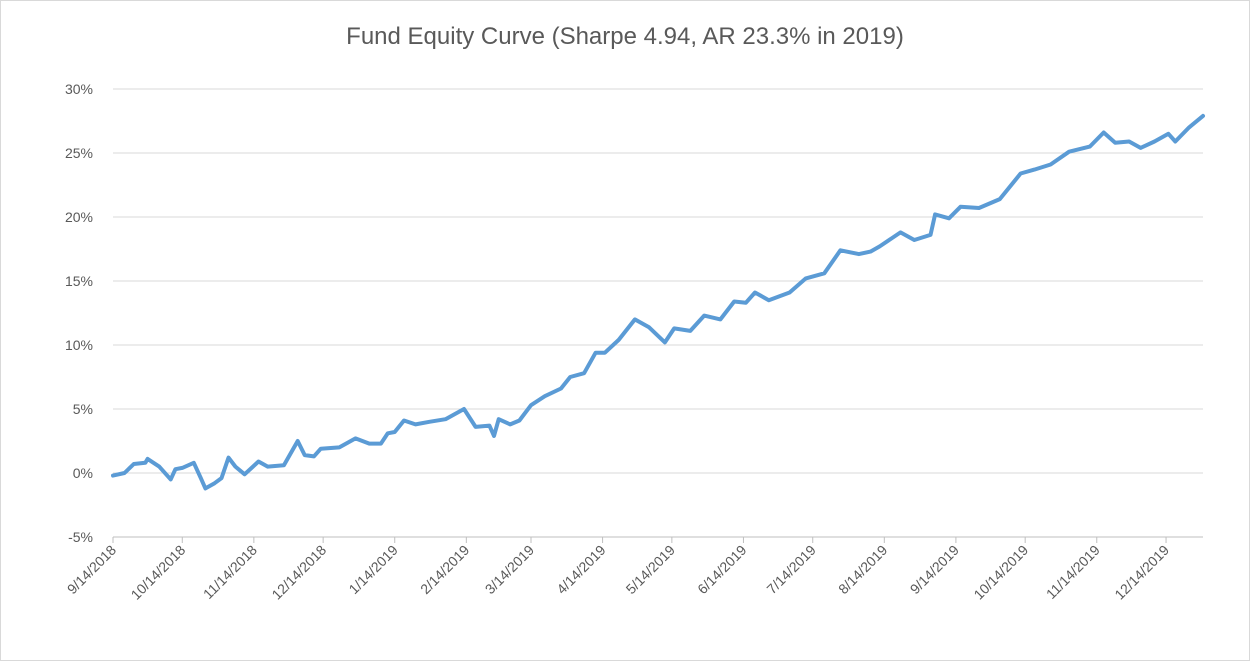  What do you see at coordinates (83, 473) in the screenshot?
I see `y-tick-label: 0%` at bounding box center [83, 473].